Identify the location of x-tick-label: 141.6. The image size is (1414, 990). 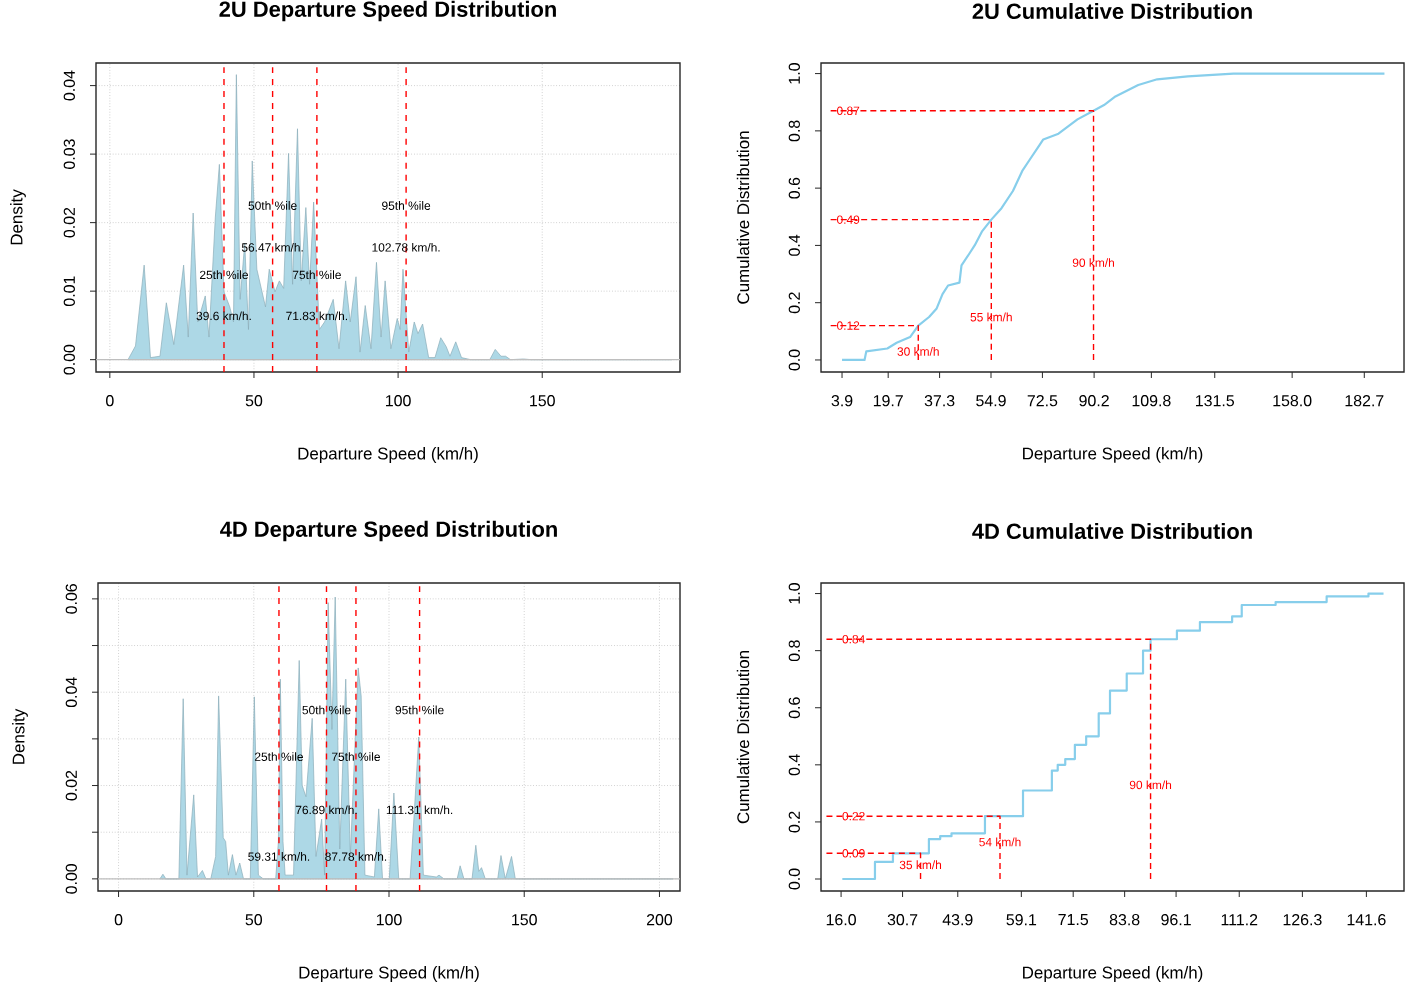
(1366, 920).